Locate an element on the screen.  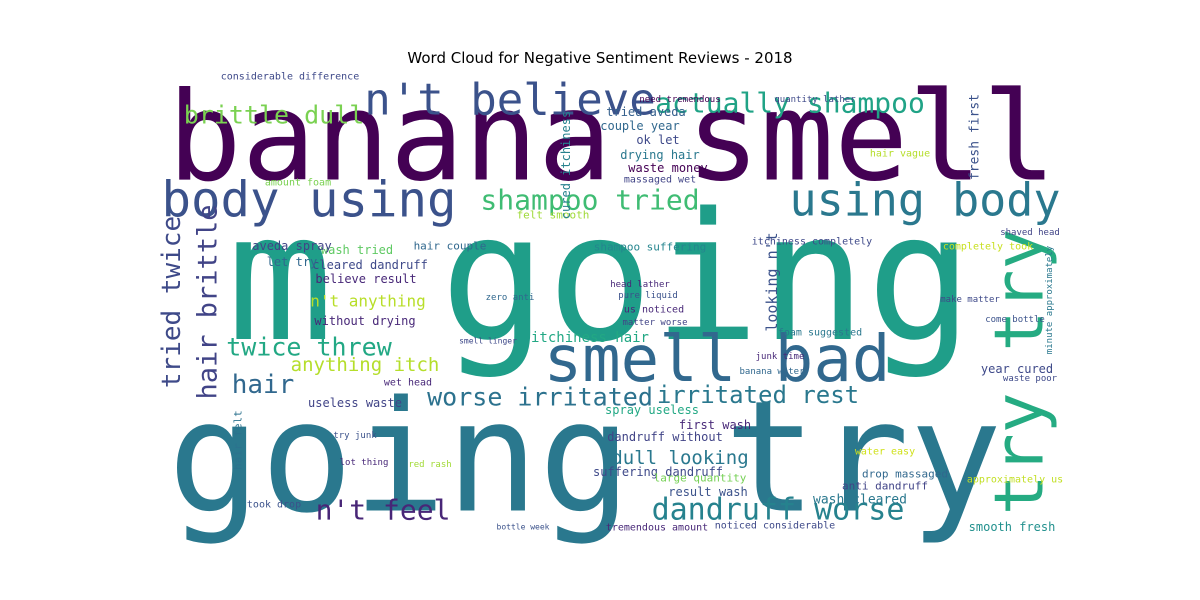
word: itchiness completely is located at coordinates (812, 242).